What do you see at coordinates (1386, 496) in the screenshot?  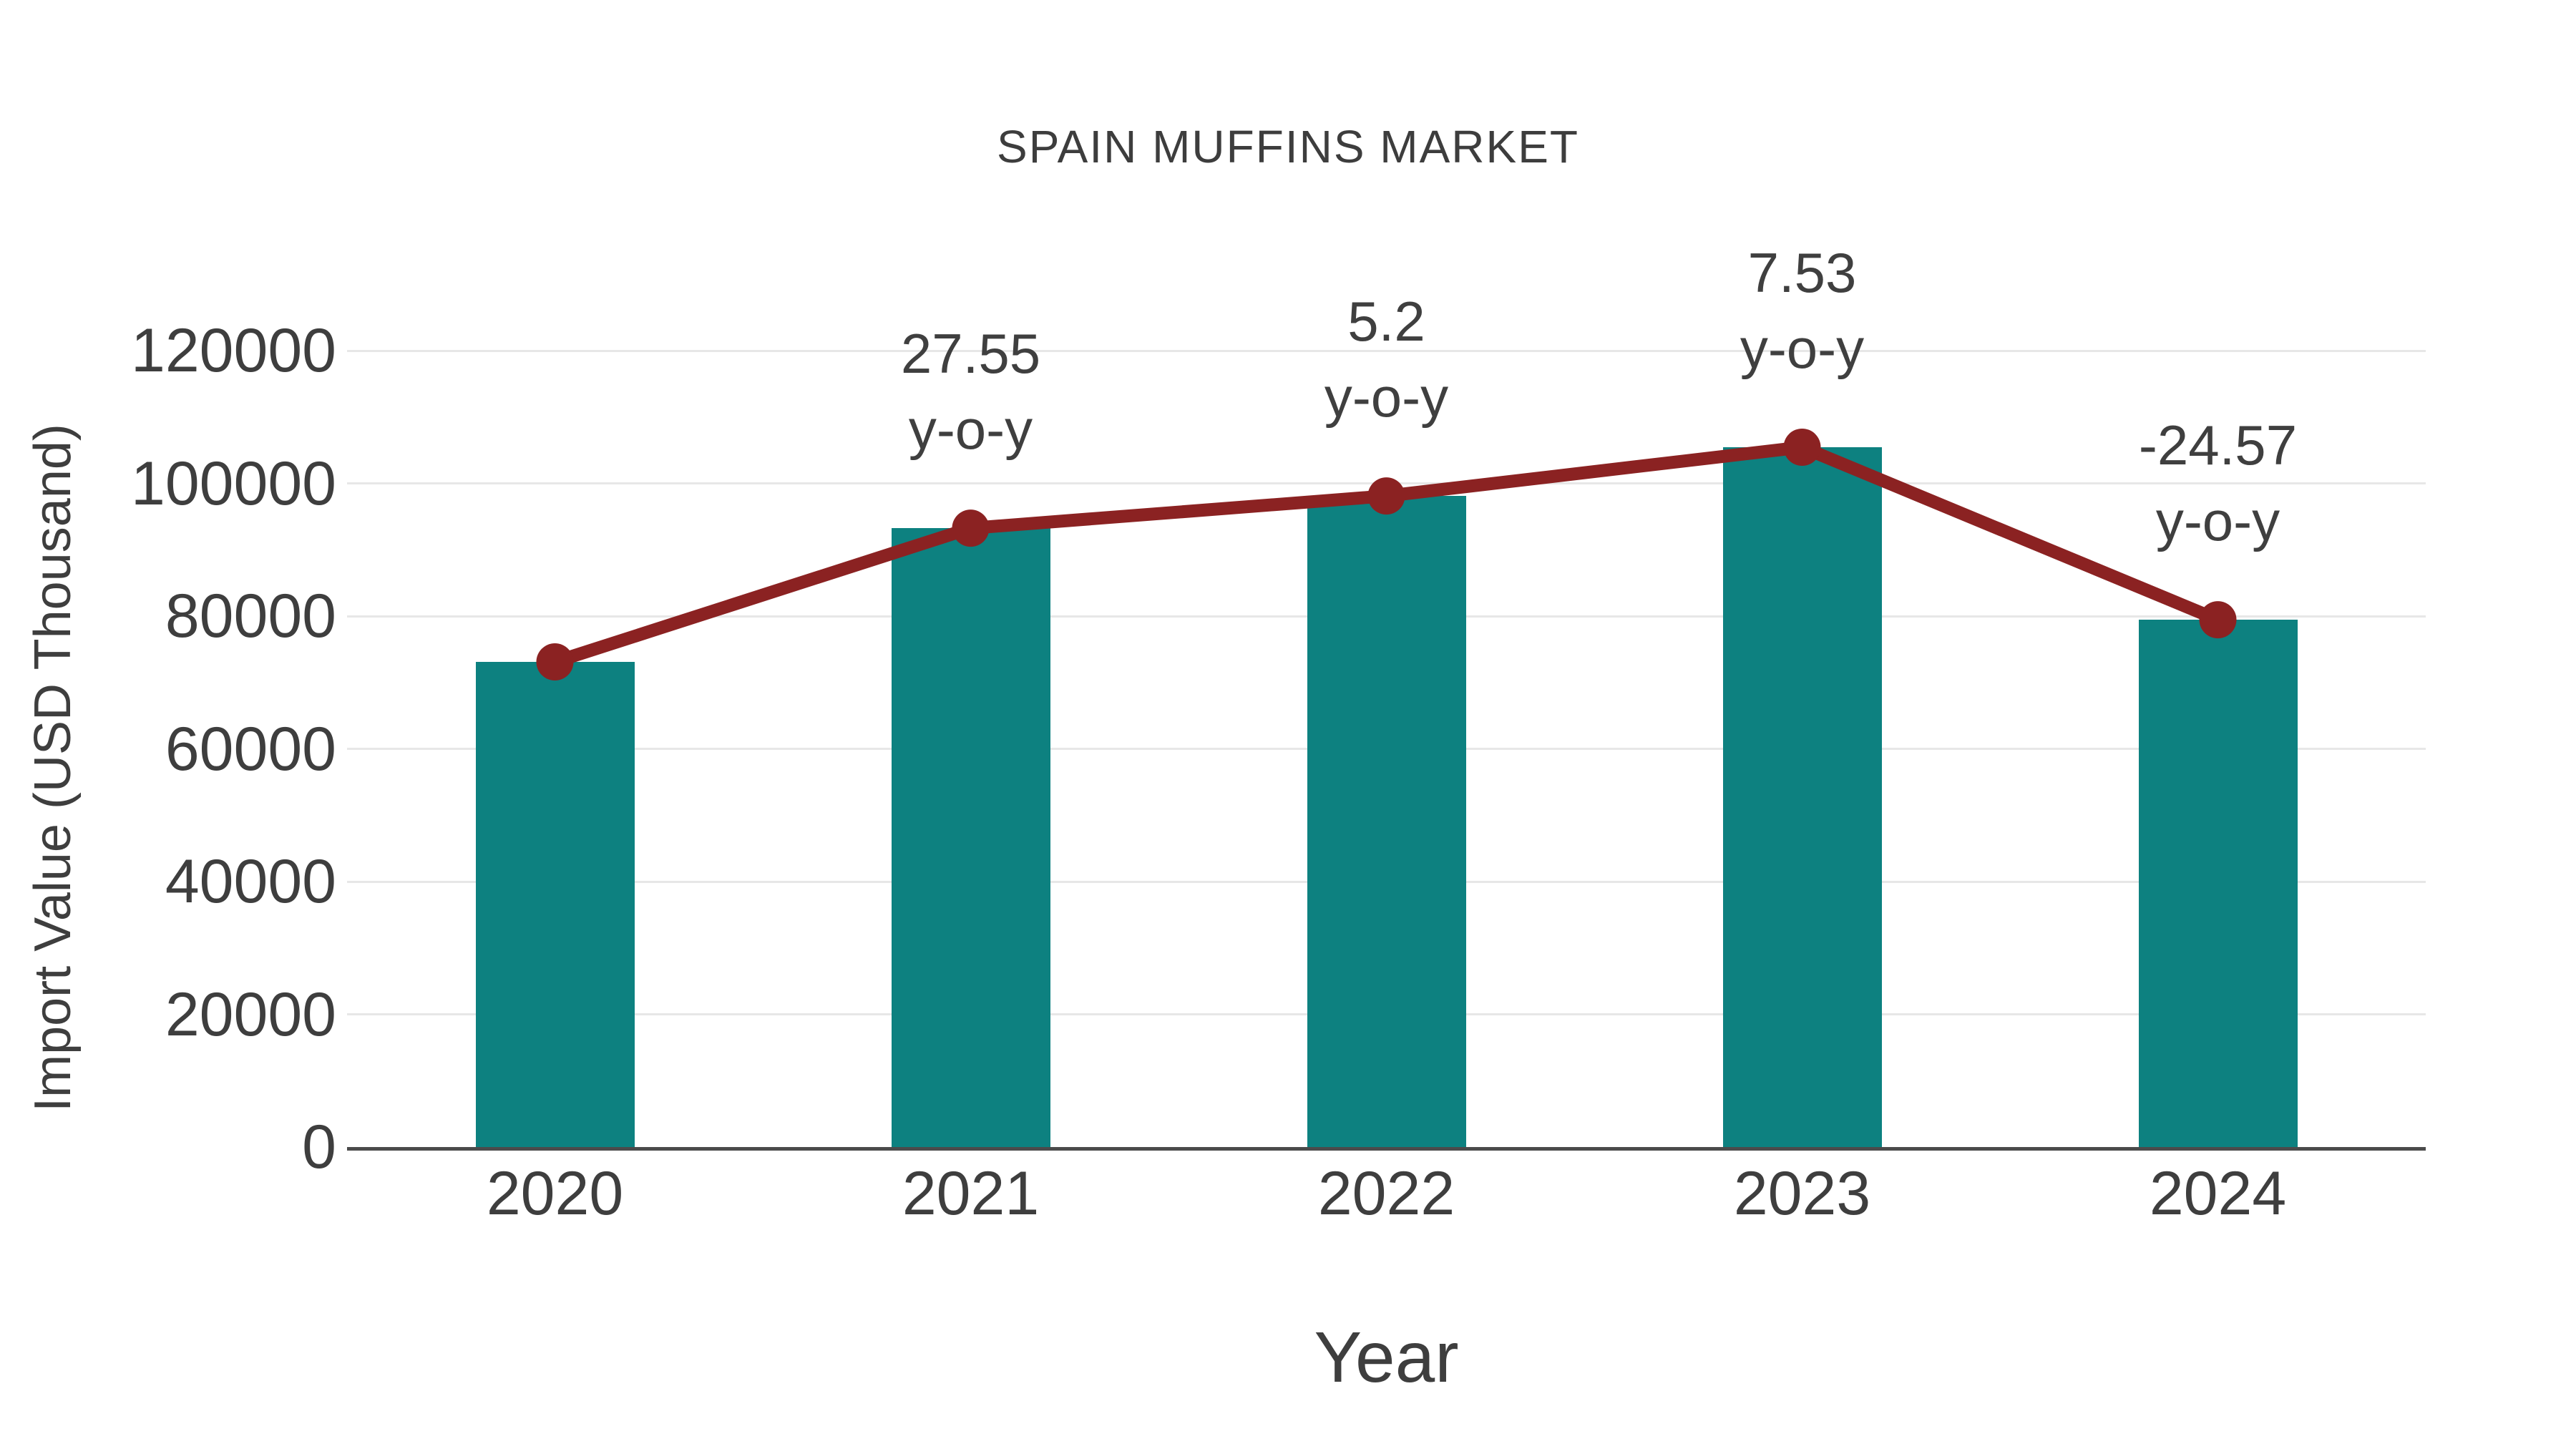 I see `marker-2022` at bounding box center [1386, 496].